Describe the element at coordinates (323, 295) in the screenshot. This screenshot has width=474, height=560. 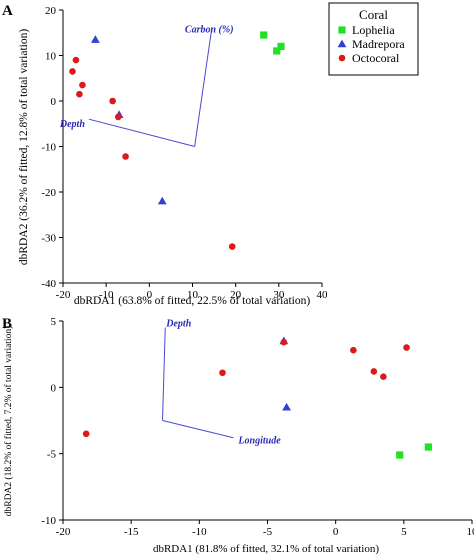
I see `x-tick-label: 40` at that location.